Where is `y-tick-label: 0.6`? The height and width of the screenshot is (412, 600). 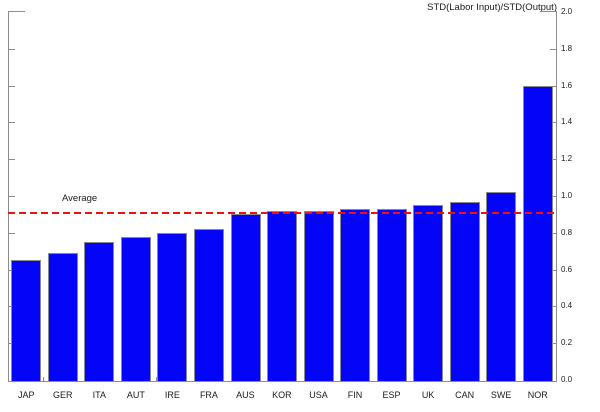 y-tick-label: 0.6 is located at coordinates (567, 269).